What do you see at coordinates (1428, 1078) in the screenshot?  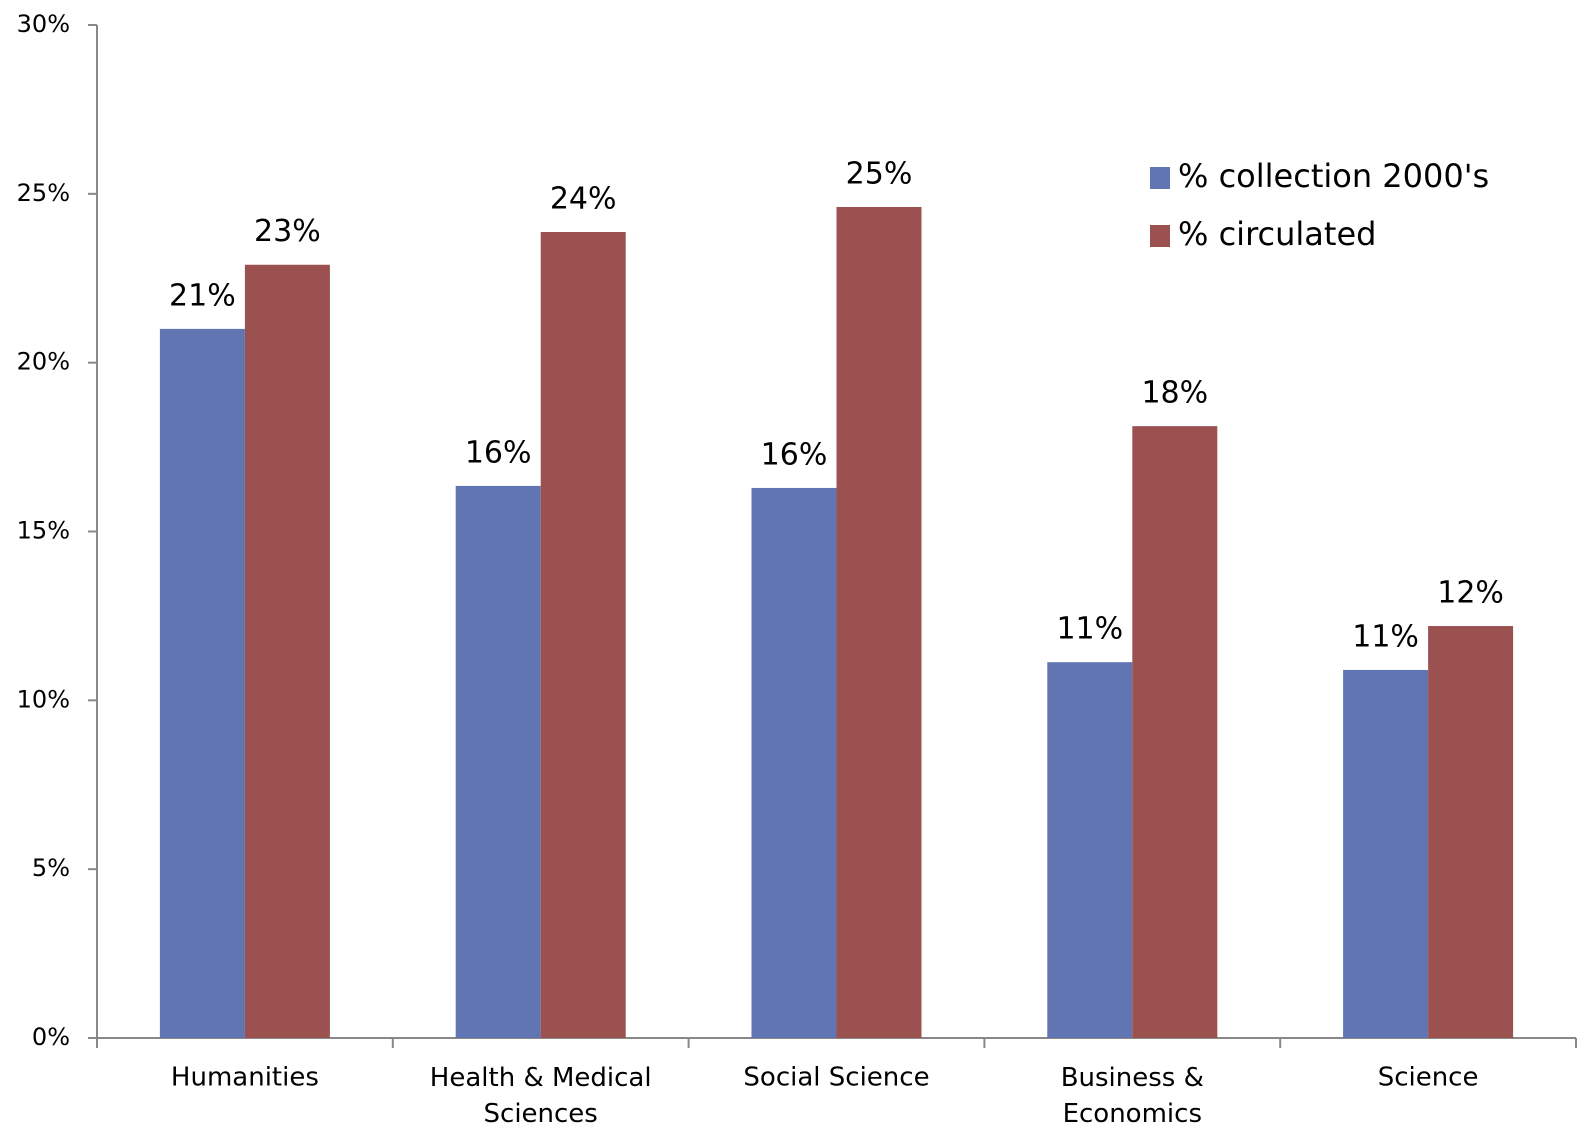 I see `x-tick-label: Science` at bounding box center [1428, 1078].